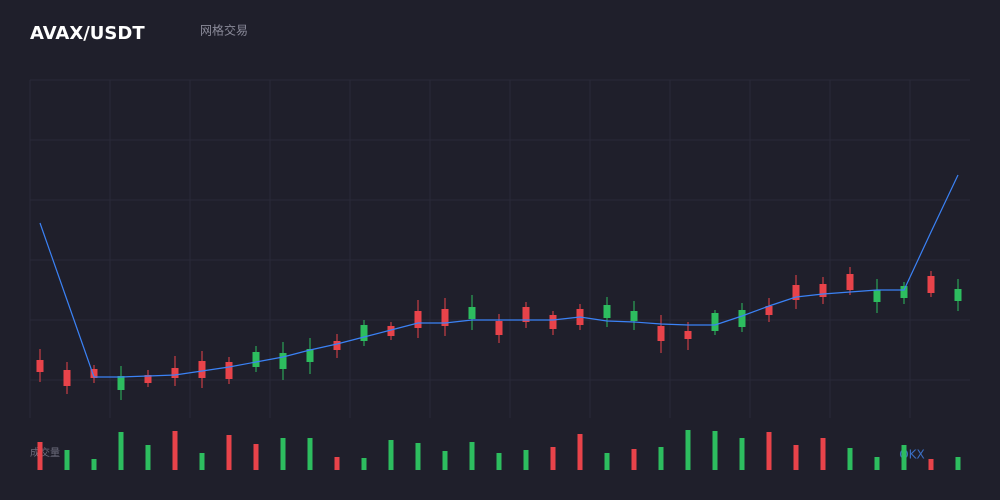 This screenshot has height=500, width=1000. I want to click on chart-title: AVAX/USDT, so click(87, 33).